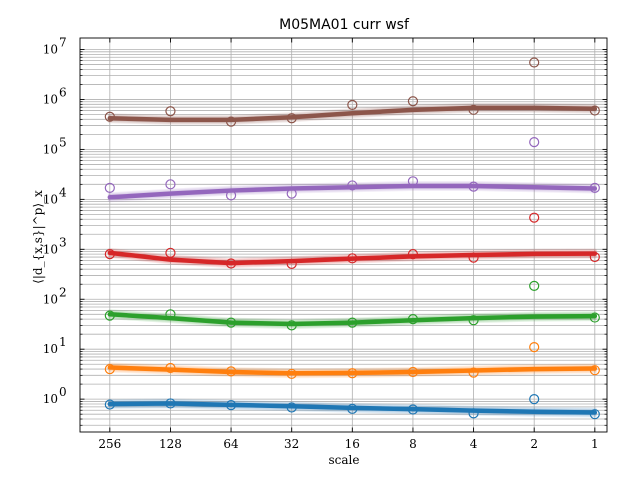 The height and width of the screenshot is (480, 640). I want to click on y-tick-label-exponent: 6, so click(63, 92).